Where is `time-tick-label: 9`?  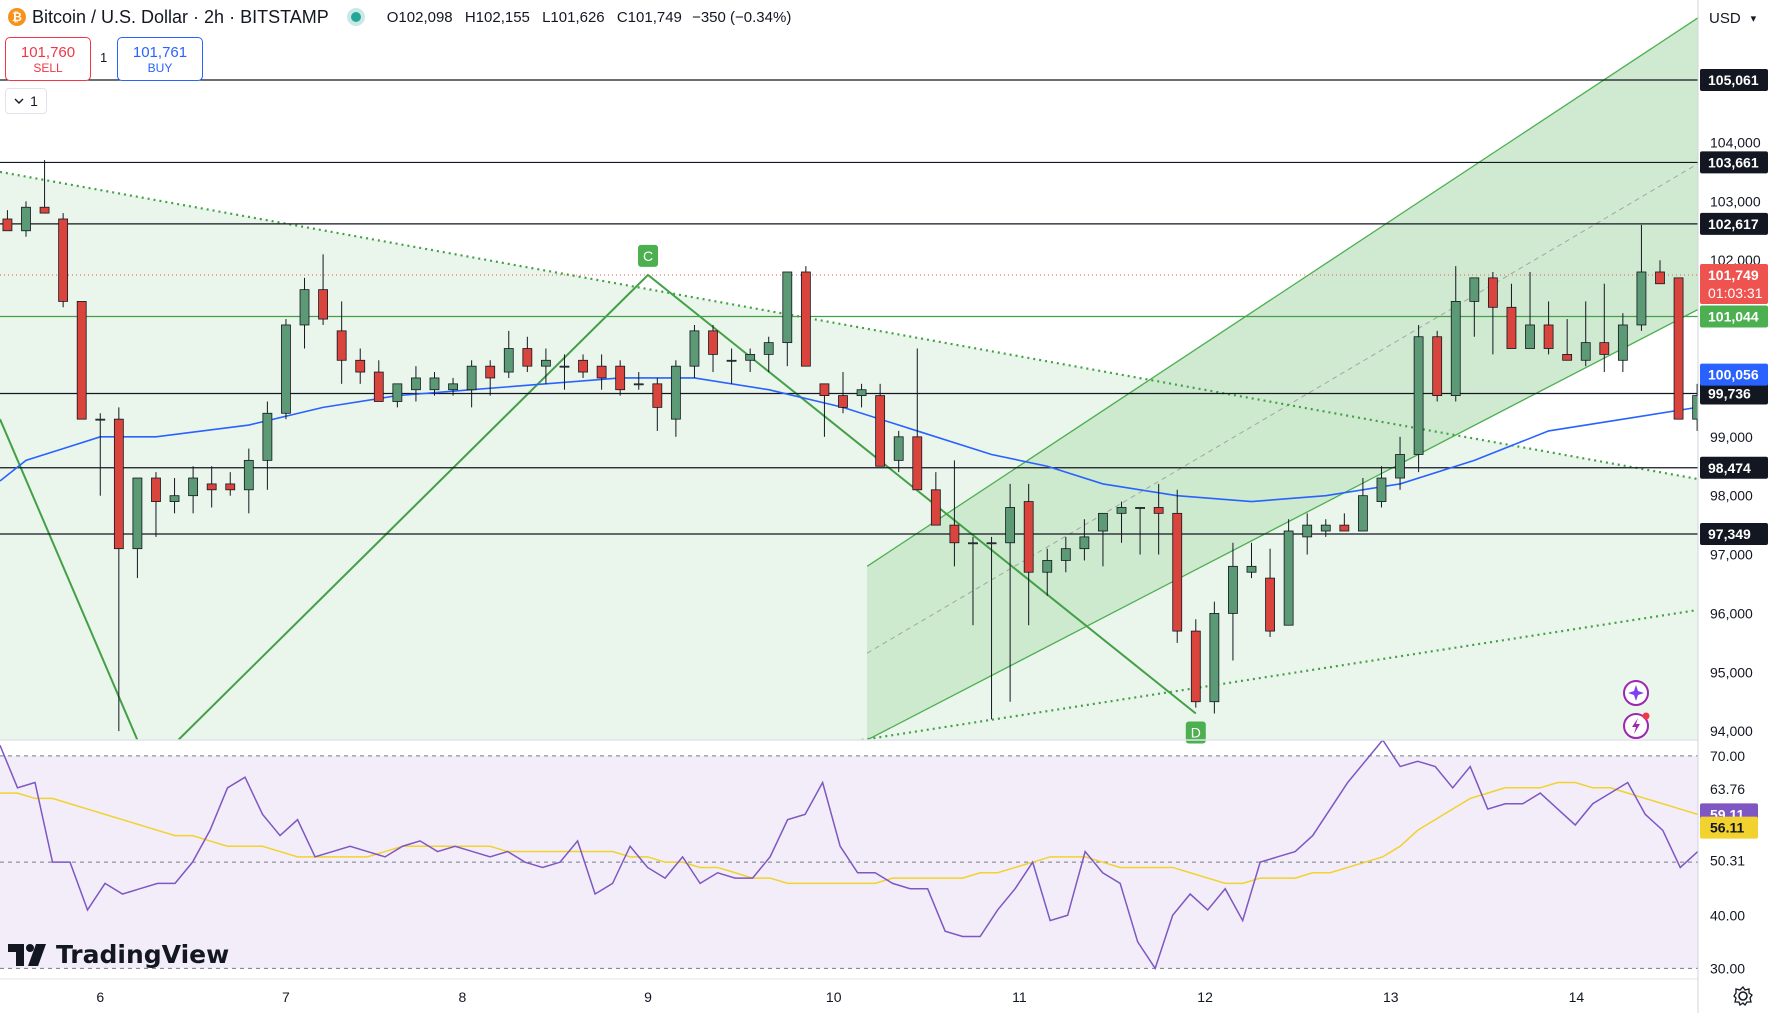
time-tick-label: 9 is located at coordinates (648, 997).